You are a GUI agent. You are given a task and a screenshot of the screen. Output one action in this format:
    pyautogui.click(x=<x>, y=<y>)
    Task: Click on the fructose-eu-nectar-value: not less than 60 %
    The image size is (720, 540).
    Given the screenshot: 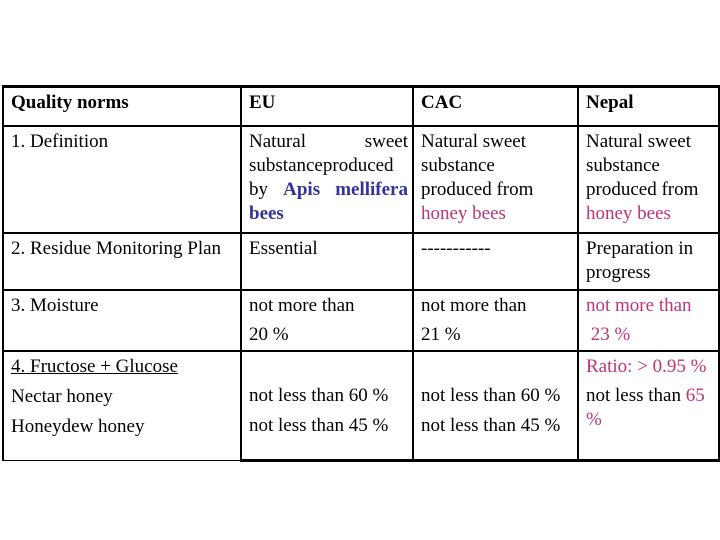 What is the action you would take?
    pyautogui.click(x=319, y=395)
    